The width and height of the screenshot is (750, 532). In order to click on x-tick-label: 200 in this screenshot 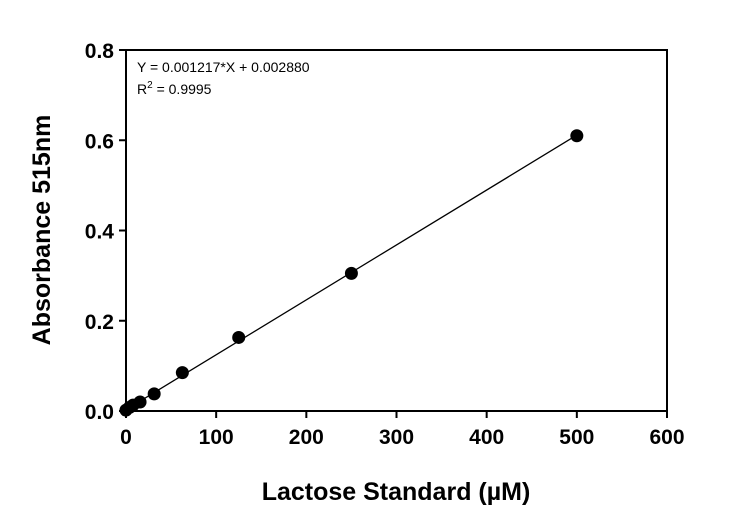, I will do `click(306, 437)`.